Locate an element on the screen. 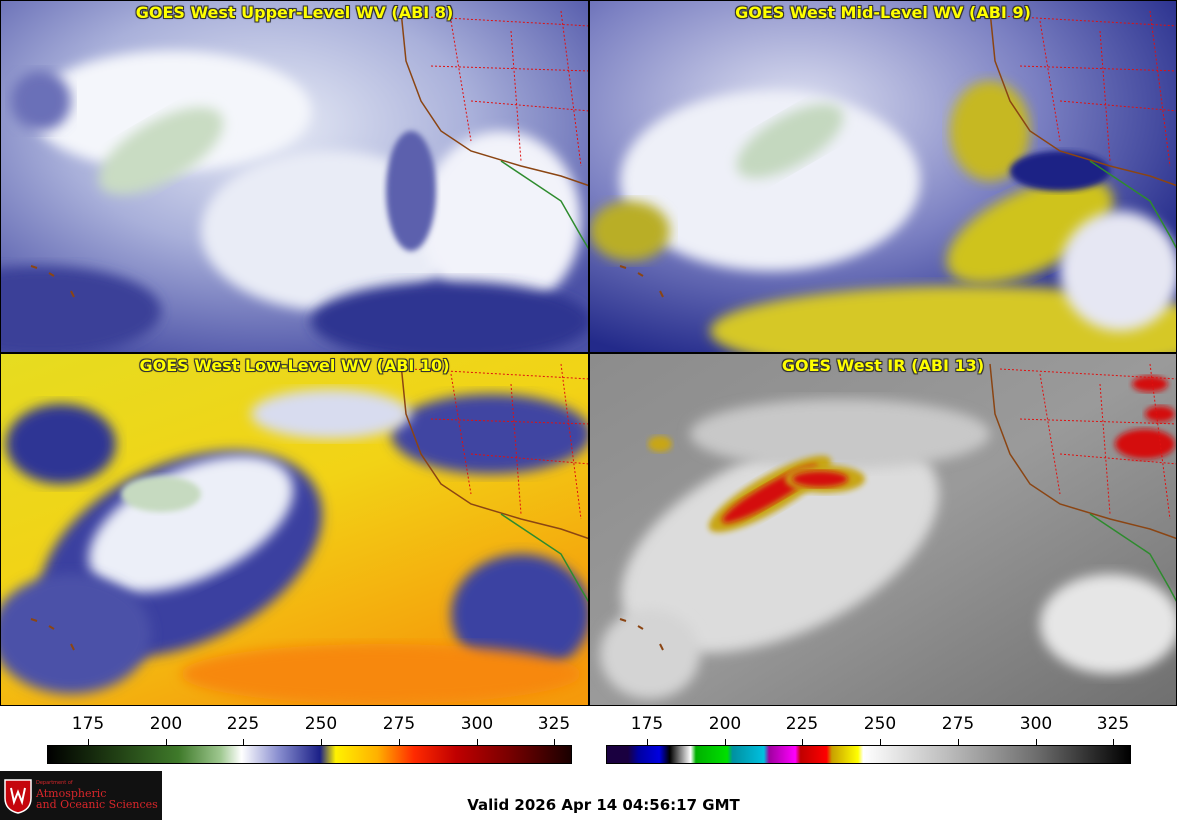  wv-colorbar-gradient is located at coordinates (309, 754).